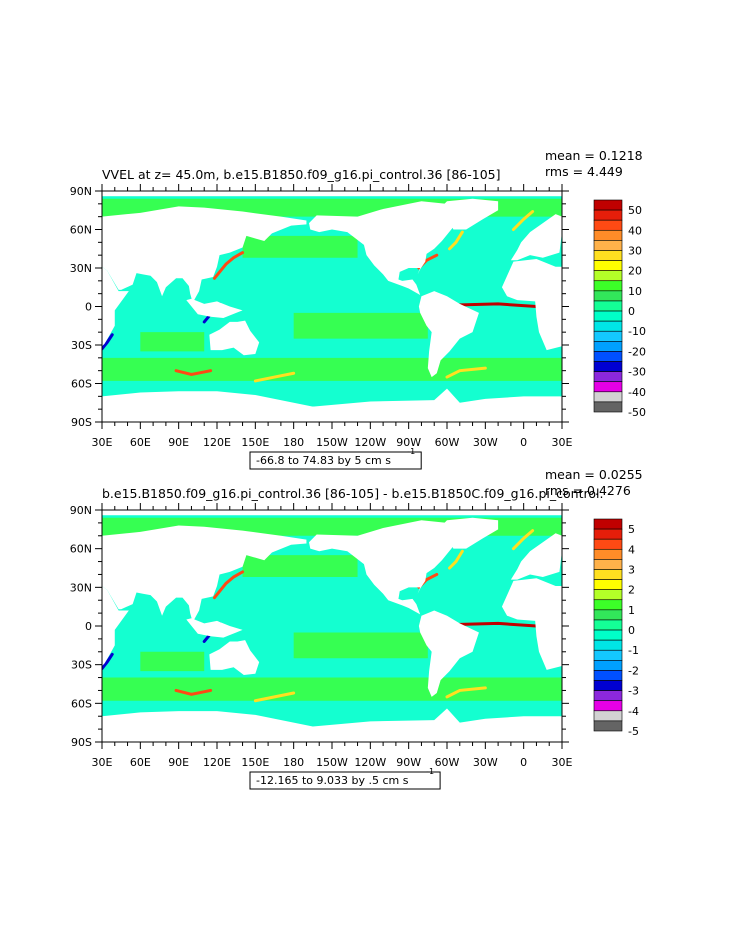 This screenshot has width=733, height=945. What do you see at coordinates (631, 529) in the screenshot?
I see `colorbar-label: 5` at bounding box center [631, 529].